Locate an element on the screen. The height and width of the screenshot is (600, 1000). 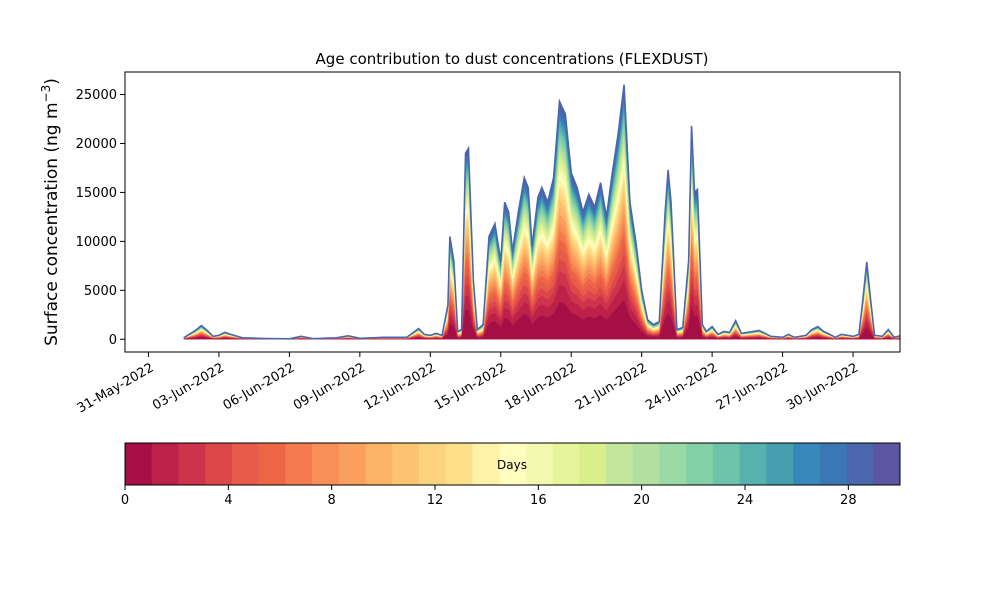
y-axis-label-main: Surface concentration (ng m is located at coordinates (52, 223).